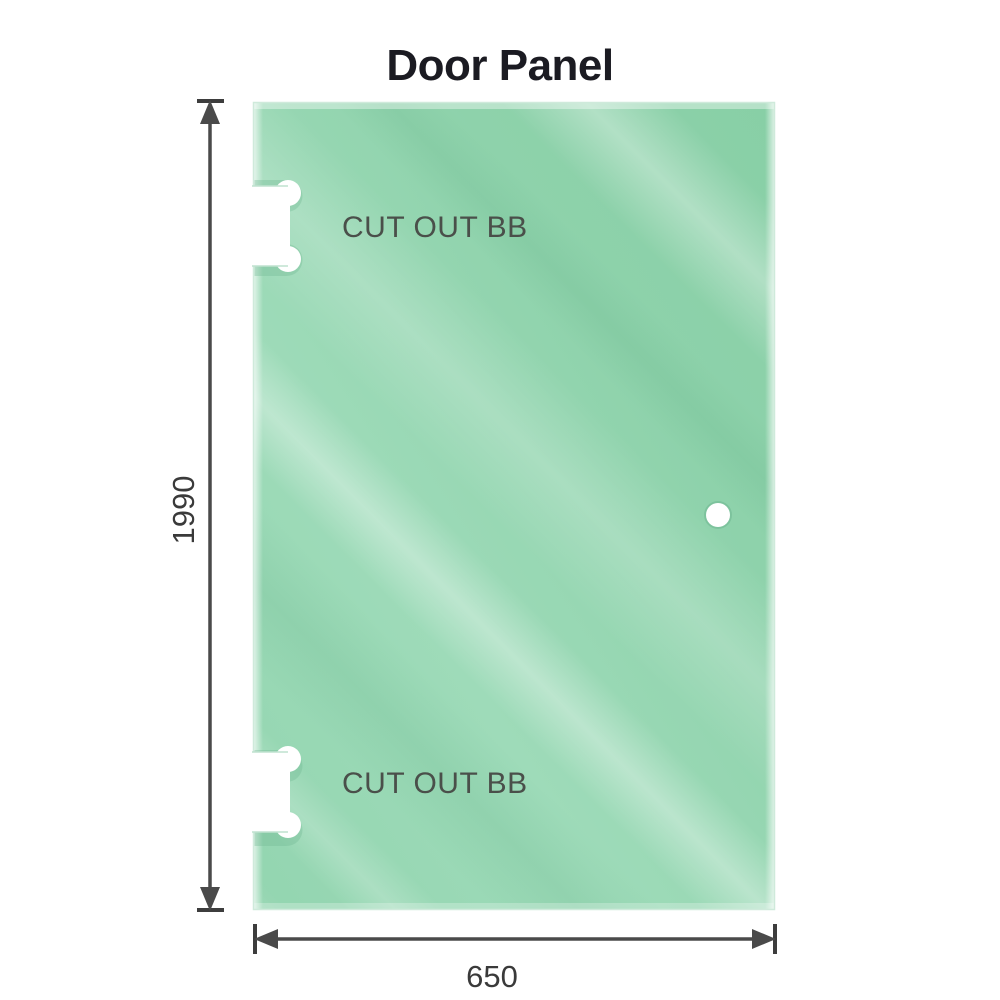 The width and height of the screenshot is (1000, 1000). I want to click on panel-top-edge-highlight, so click(514, 105).